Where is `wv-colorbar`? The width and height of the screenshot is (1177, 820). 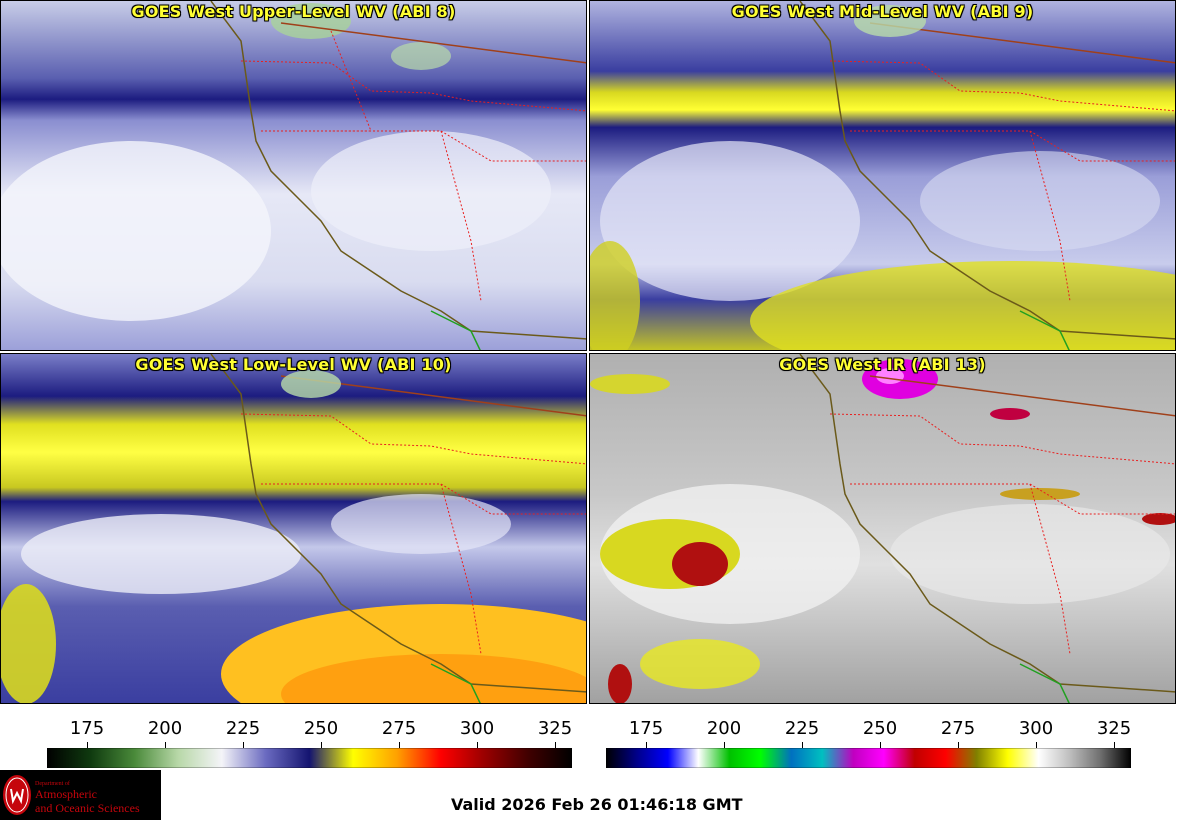
wv-colorbar is located at coordinates (309, 758).